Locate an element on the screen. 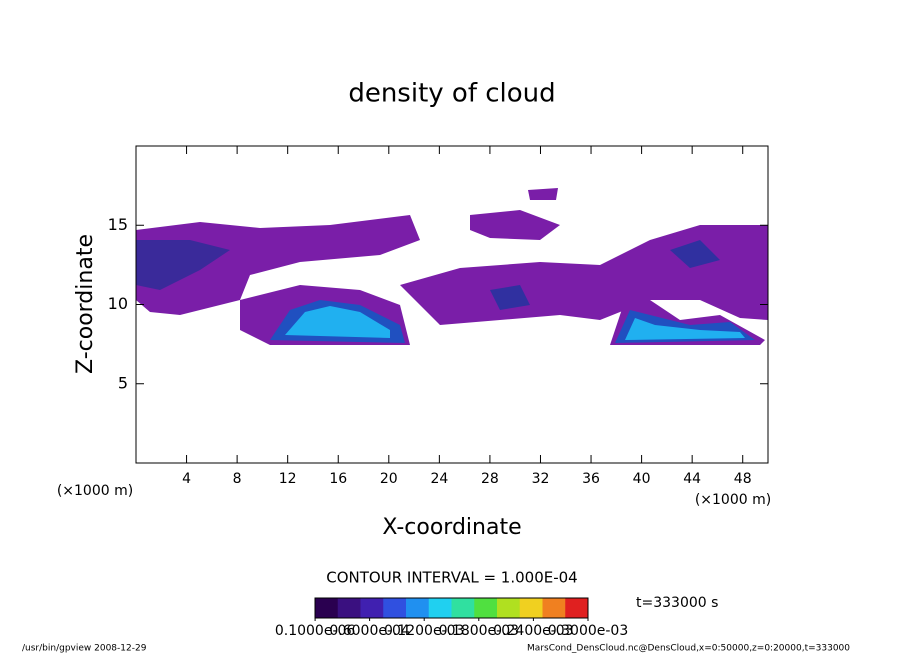 The height and width of the screenshot is (658, 904). x-tick-label: 8 is located at coordinates (237, 479).